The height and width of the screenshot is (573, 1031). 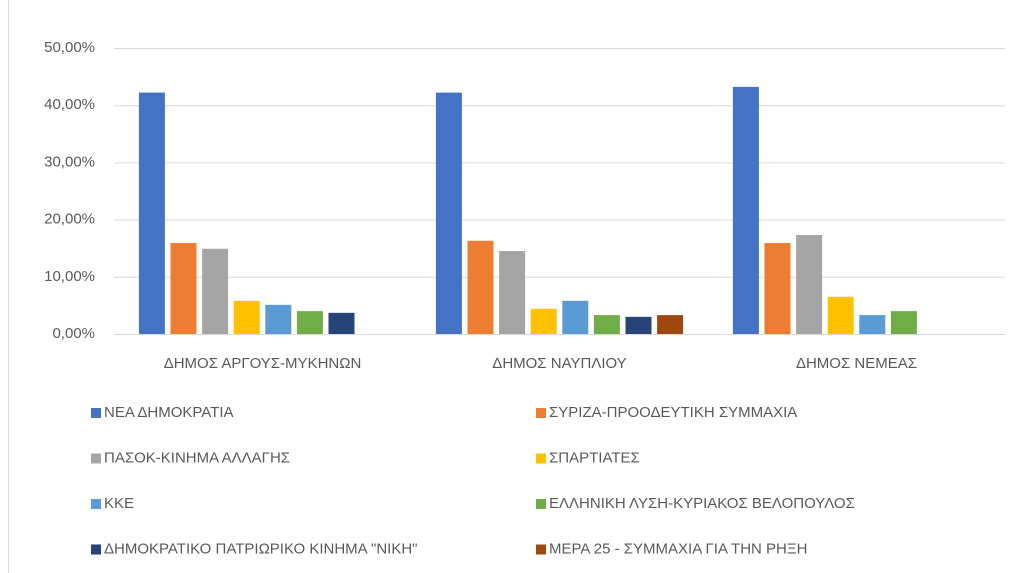 I want to click on legend-label: ΝΕΑ ΔΗΜΟΚΡΑΤΙΑ, so click(x=169, y=412).